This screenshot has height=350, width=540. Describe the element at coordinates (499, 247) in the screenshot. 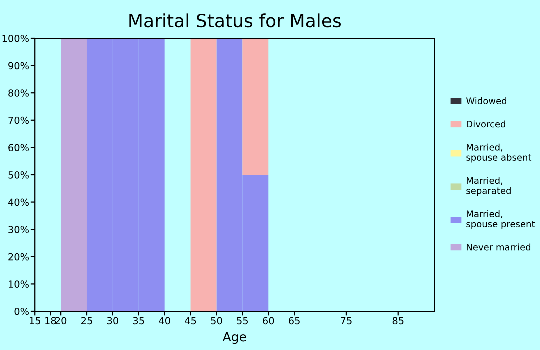

I see `legend-label: Never married` at that location.